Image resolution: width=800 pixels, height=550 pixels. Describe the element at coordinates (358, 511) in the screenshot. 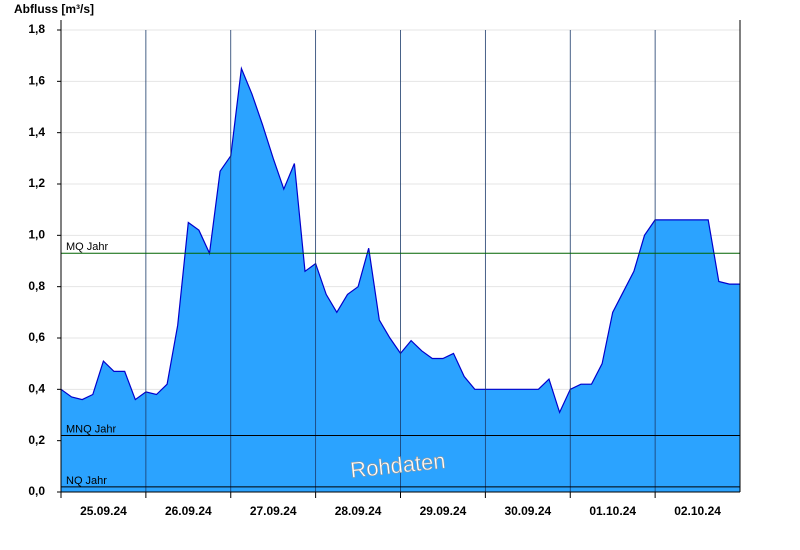

I see `x-tick-label: 28.09.24` at that location.